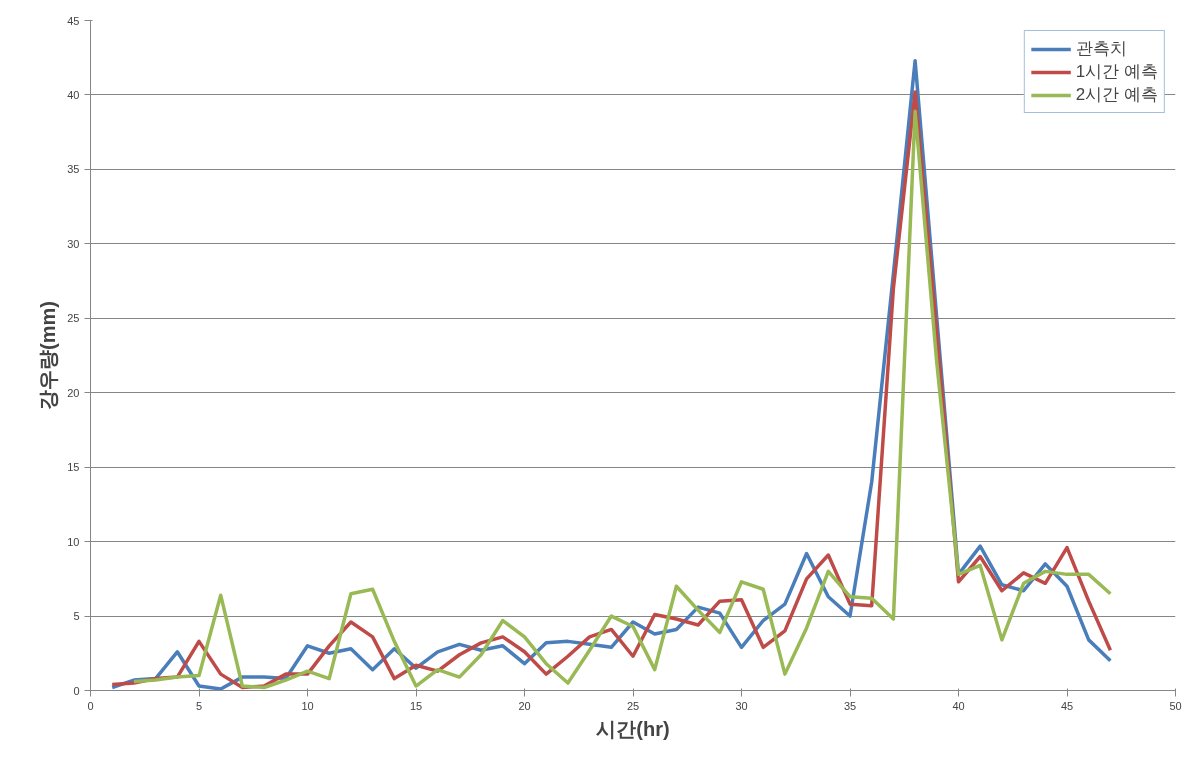  What do you see at coordinates (307, 705) in the screenshot?
I see `x-tick-label: 10` at bounding box center [307, 705].